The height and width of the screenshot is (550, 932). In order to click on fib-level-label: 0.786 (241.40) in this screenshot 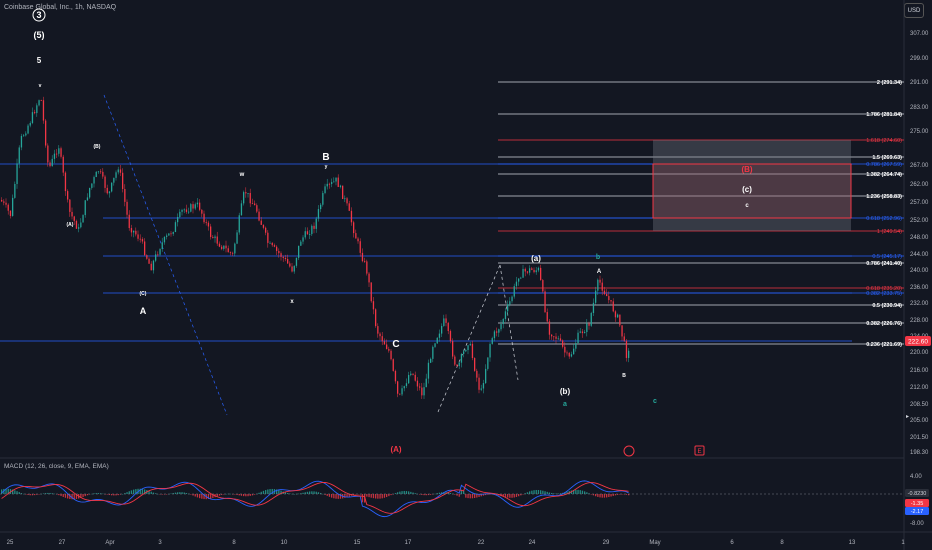, I will do `click(884, 264)`.